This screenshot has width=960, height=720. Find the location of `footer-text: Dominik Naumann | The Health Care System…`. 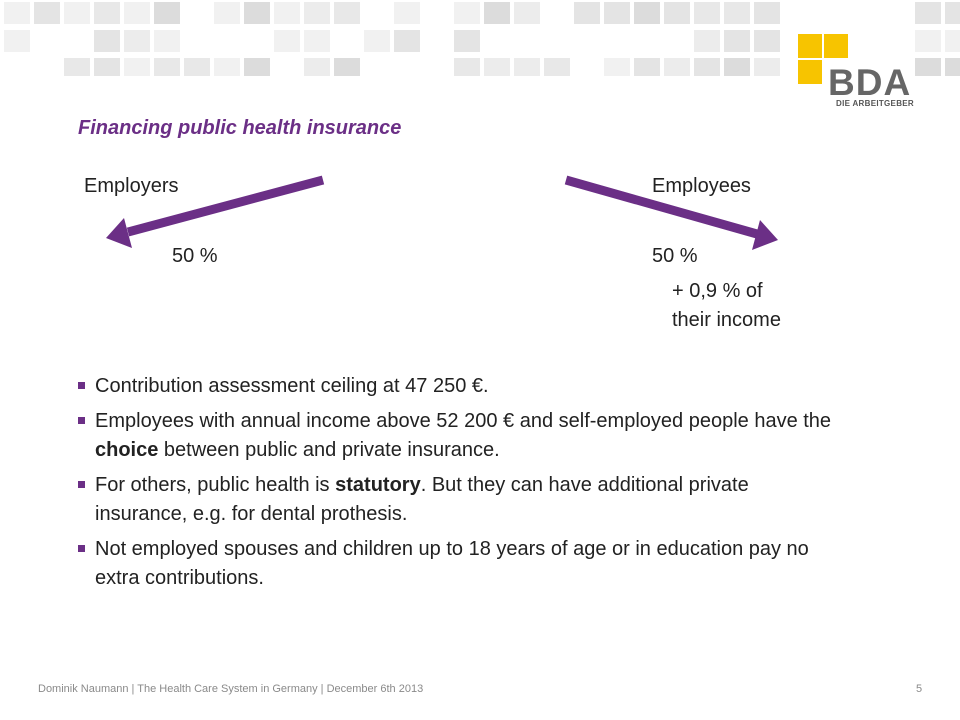

footer-text: Dominik Naumann | The Health Care System… is located at coordinates (231, 689).